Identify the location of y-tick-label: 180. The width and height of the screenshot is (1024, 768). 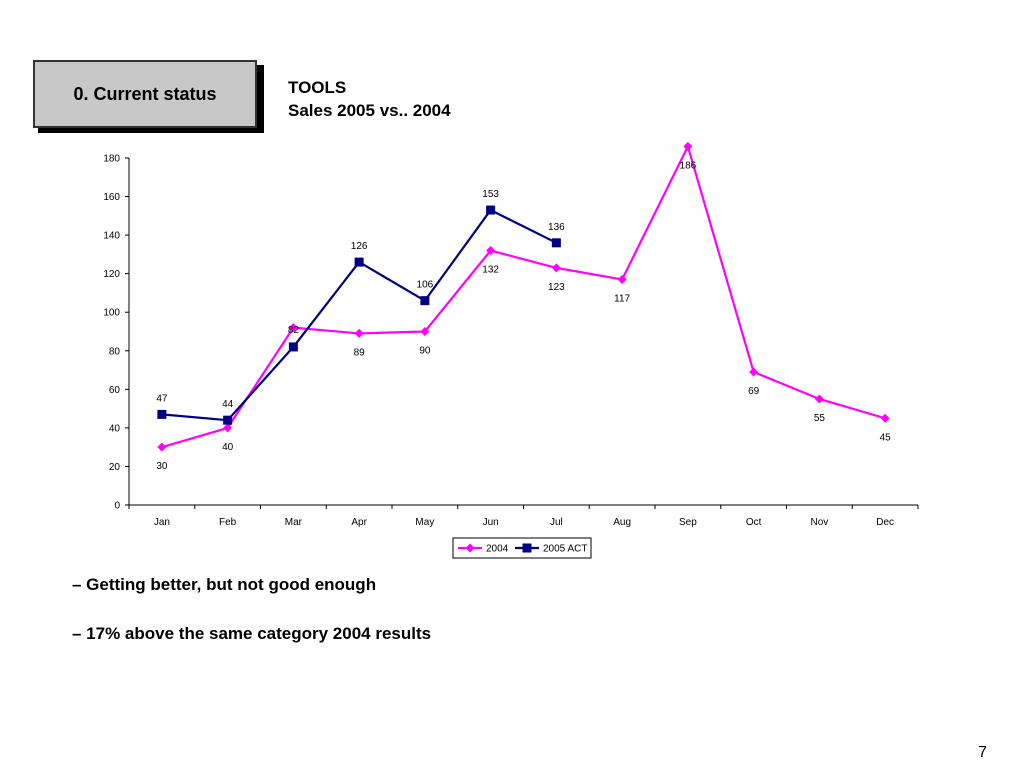
(111, 159).